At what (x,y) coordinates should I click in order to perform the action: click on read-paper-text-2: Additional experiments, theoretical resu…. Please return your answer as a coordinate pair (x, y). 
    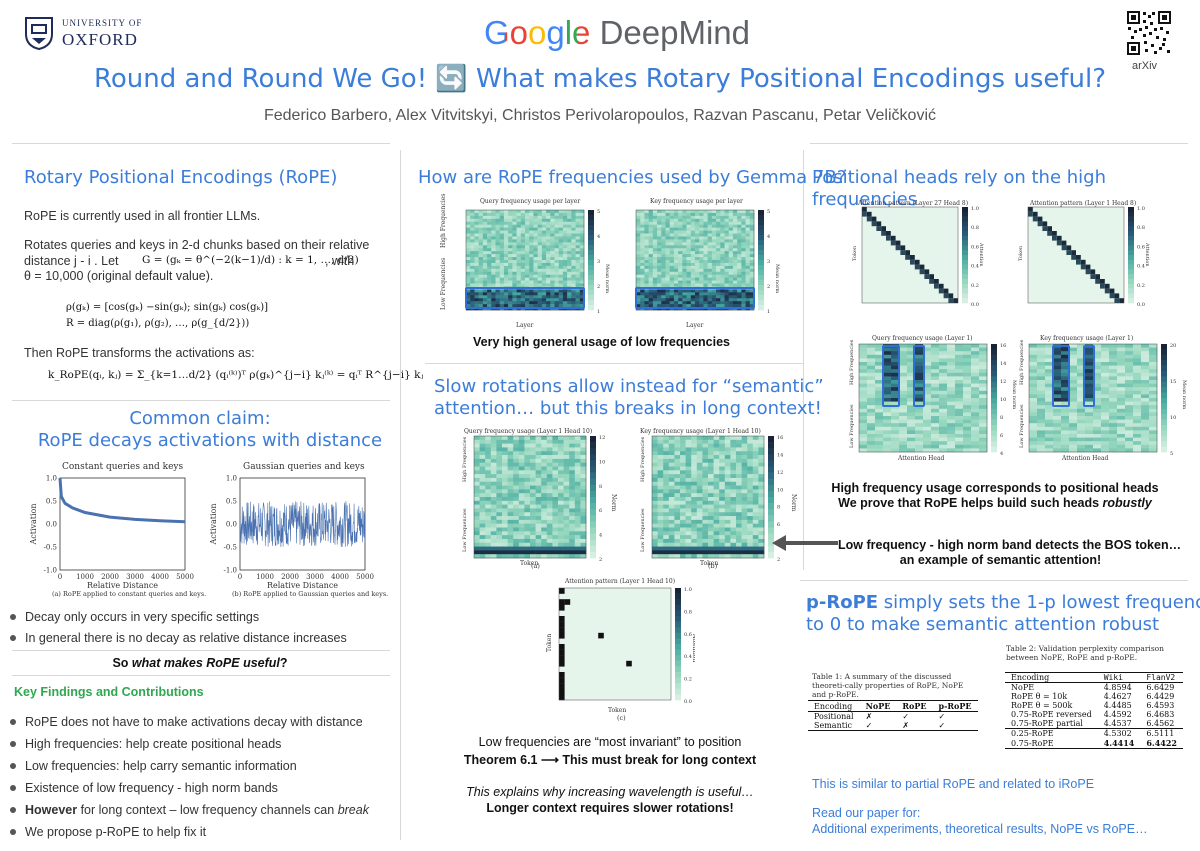
    Looking at the image, I should click on (980, 829).